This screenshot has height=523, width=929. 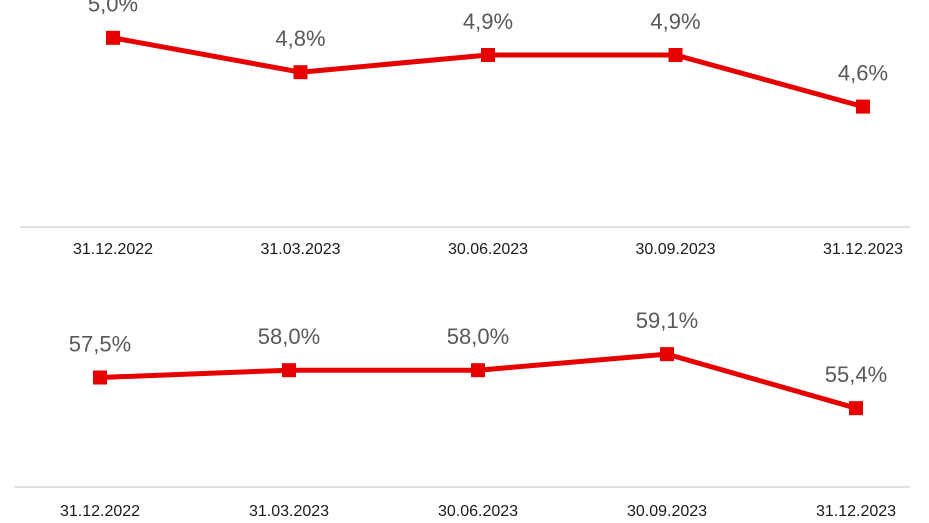 I want to click on data-label: 4,6%, so click(x=863, y=72).